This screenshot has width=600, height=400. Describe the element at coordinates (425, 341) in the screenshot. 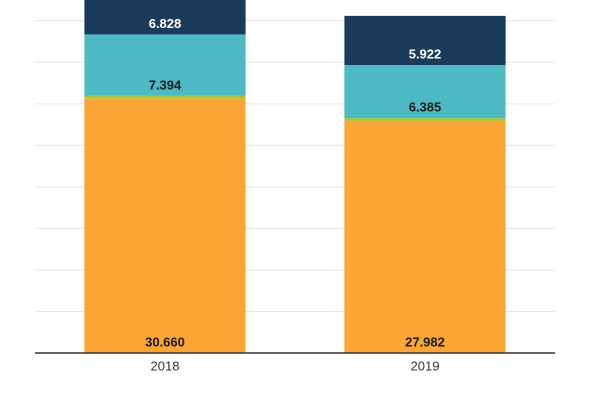

I see `value-label: 27.982` at that location.